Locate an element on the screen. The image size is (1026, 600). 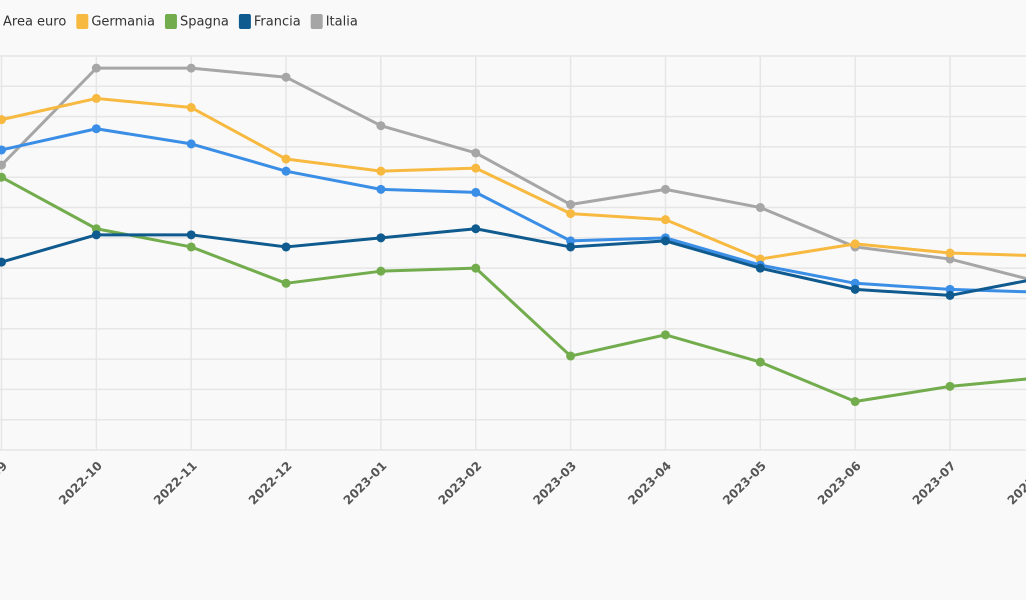
x-tick-label: 2023-04 is located at coordinates (649, 483).